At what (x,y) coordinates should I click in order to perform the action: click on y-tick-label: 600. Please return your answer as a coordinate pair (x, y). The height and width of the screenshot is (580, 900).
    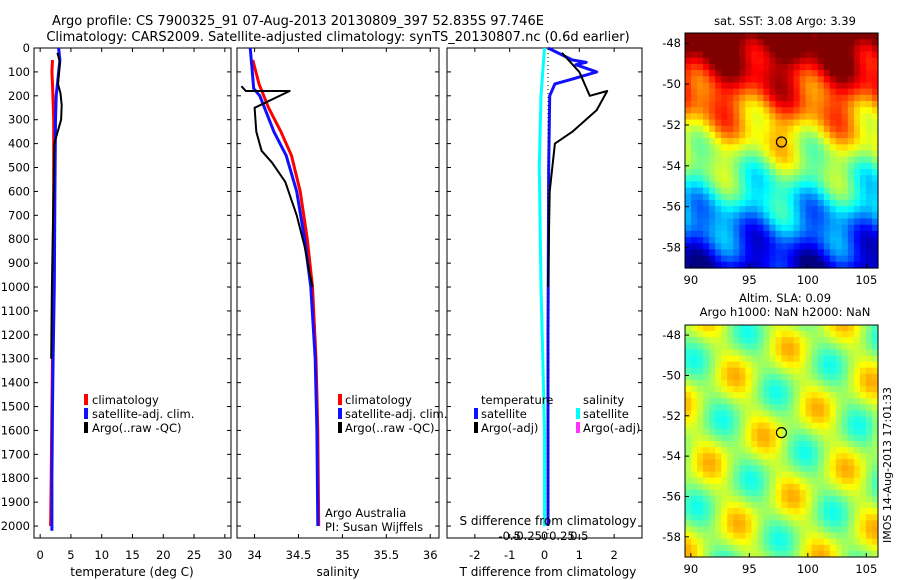
    Looking at the image, I should click on (19, 191).